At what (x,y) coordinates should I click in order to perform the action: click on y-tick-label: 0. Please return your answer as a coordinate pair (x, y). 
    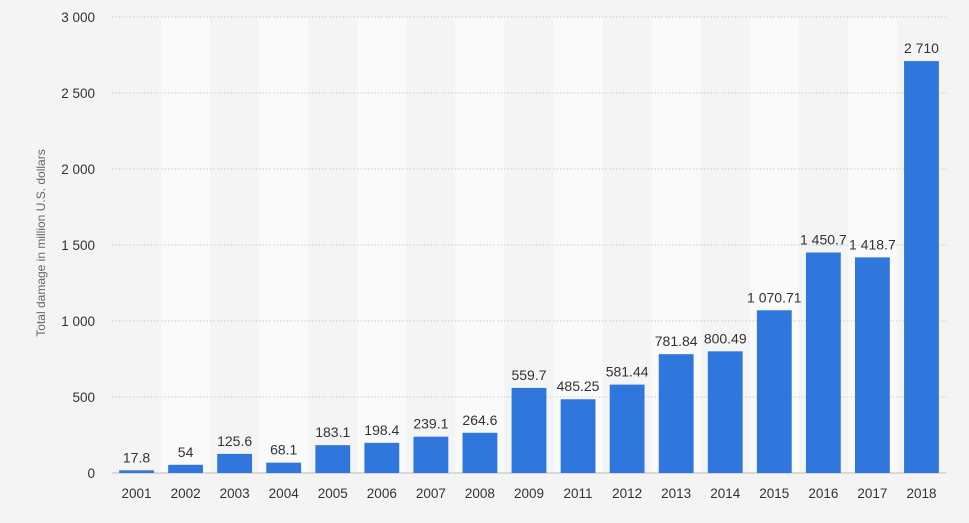
    Looking at the image, I should click on (91, 473).